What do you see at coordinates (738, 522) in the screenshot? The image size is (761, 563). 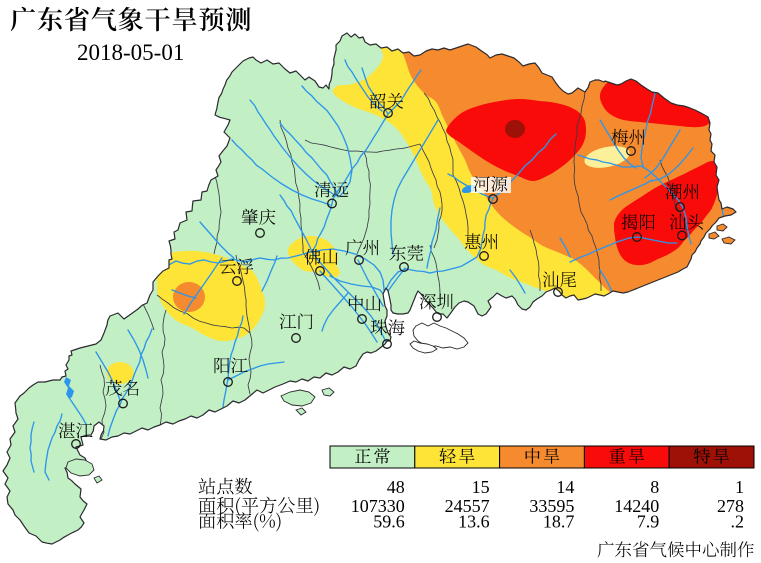 I see `svg-text: .2` at bounding box center [738, 522].